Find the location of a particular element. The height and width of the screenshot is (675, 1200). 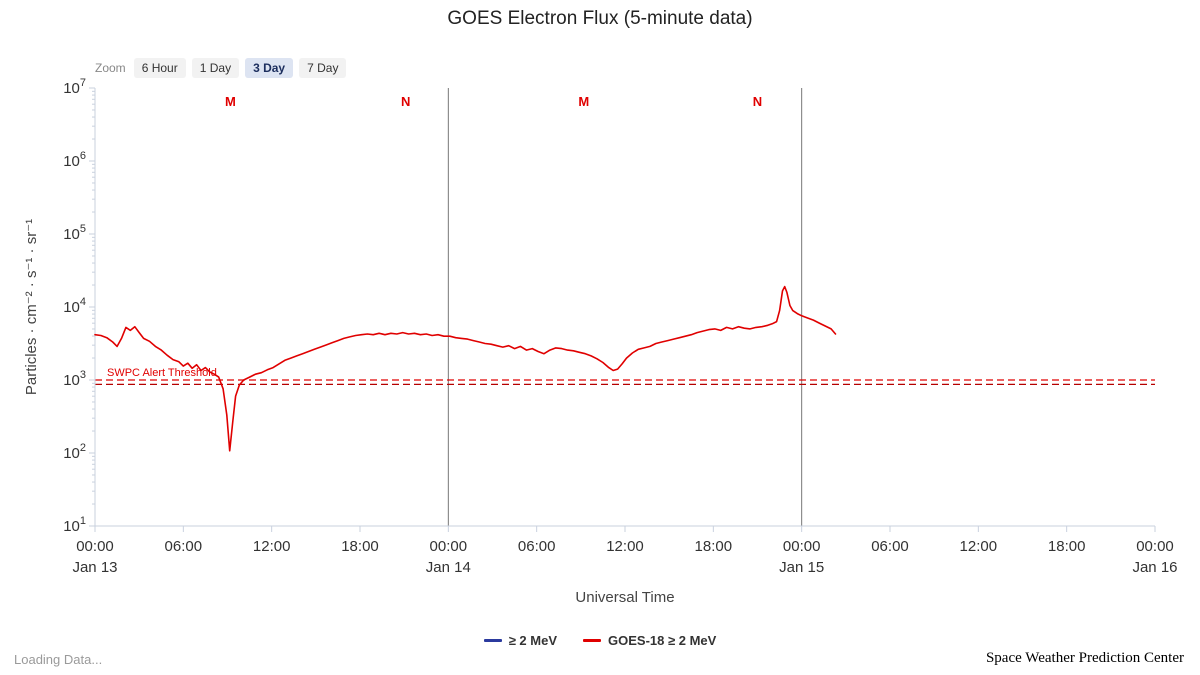

zoom-toolbar: Zoom 6 Hour 1 Day 3 Day 7 Day is located at coordinates (221, 68).